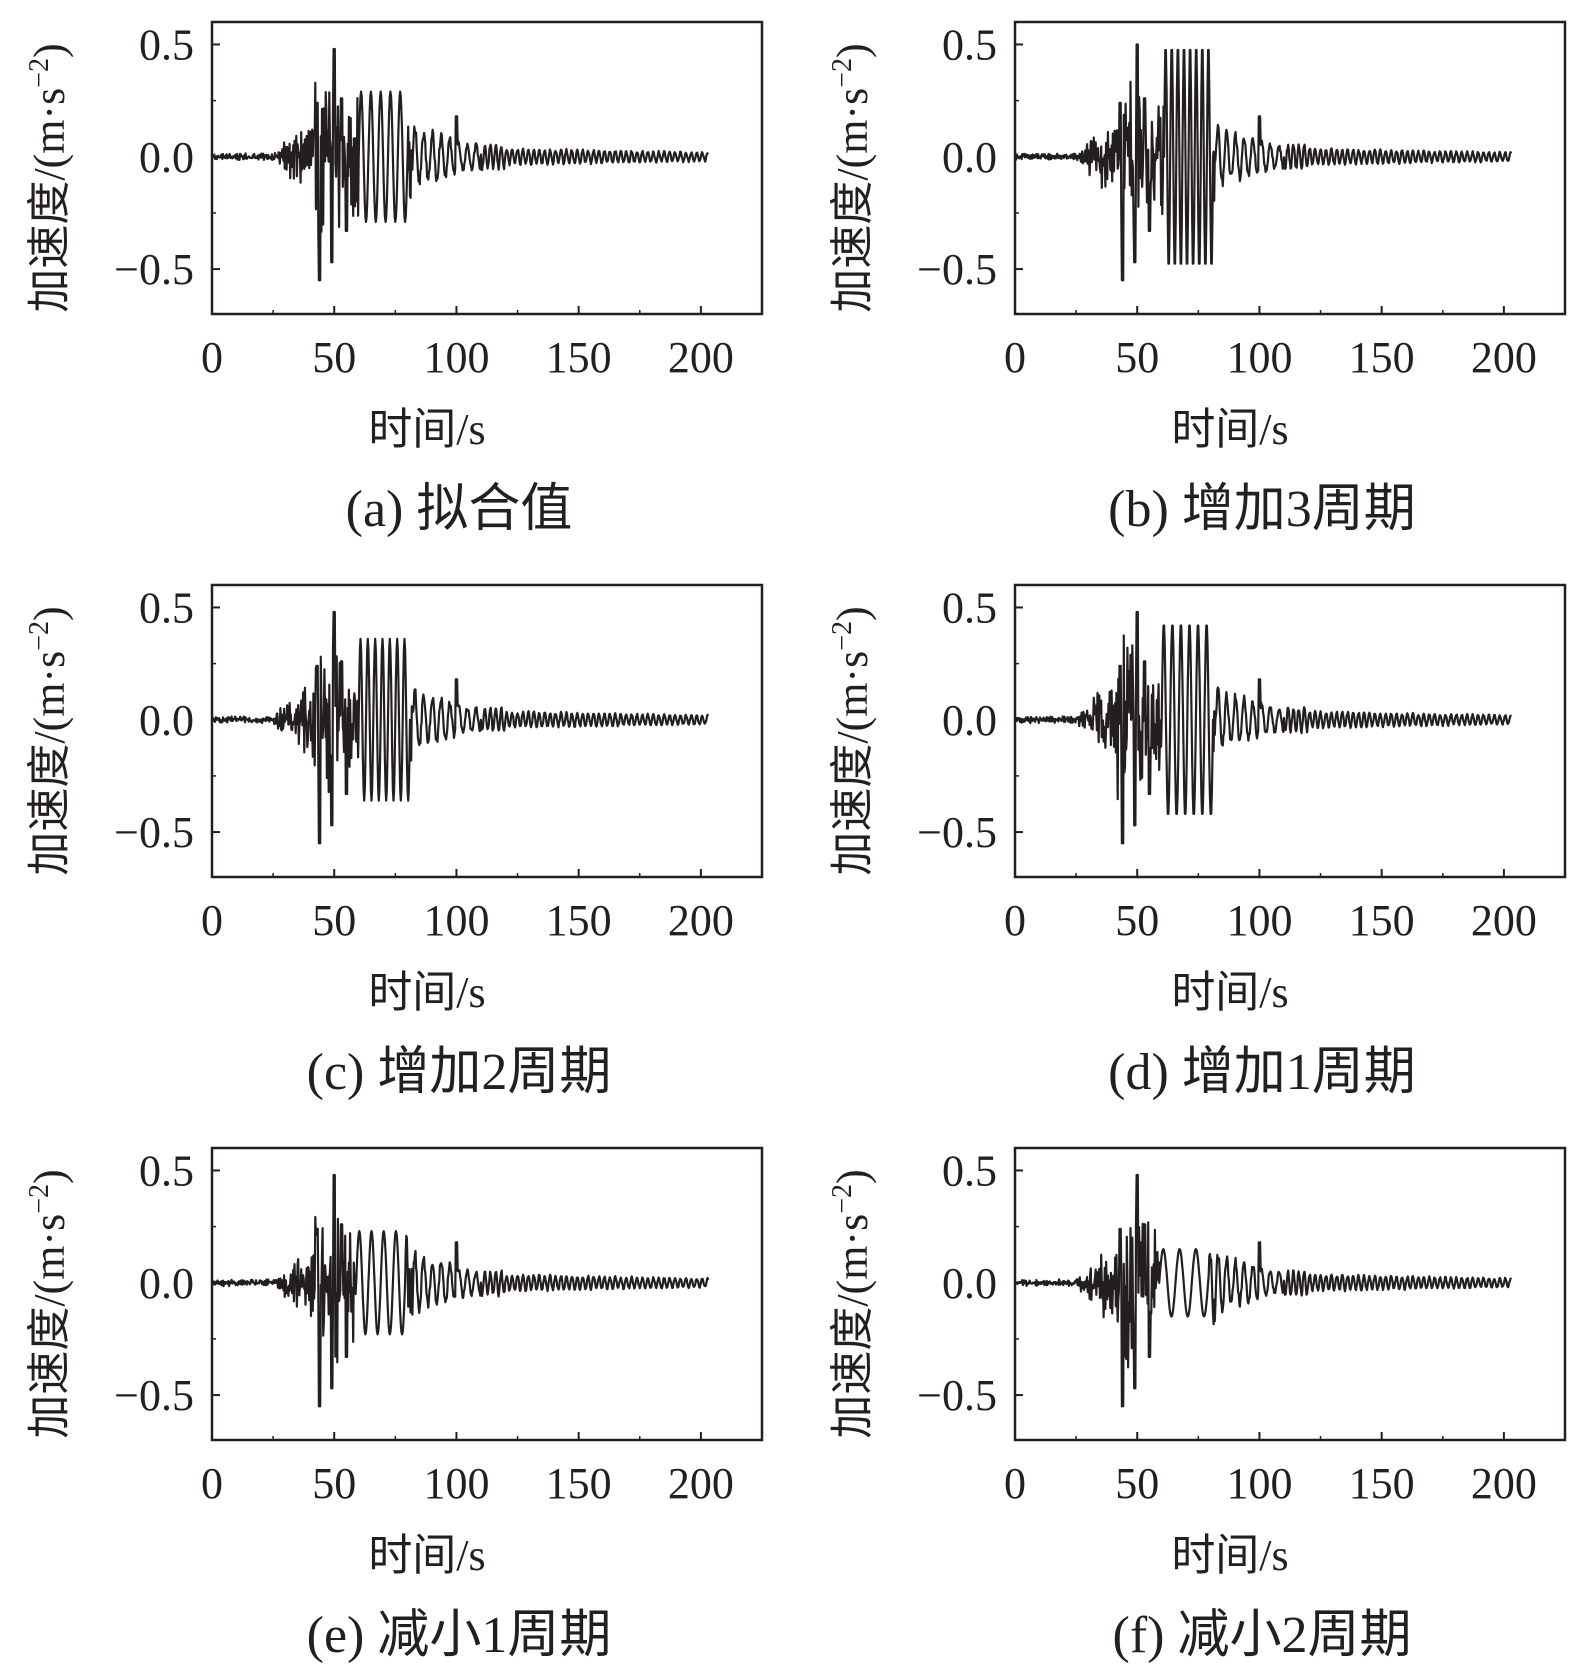  What do you see at coordinates (1262, 509) in the screenshot?
I see `panel-caption-b: (b) 增加3周期` at bounding box center [1262, 509].